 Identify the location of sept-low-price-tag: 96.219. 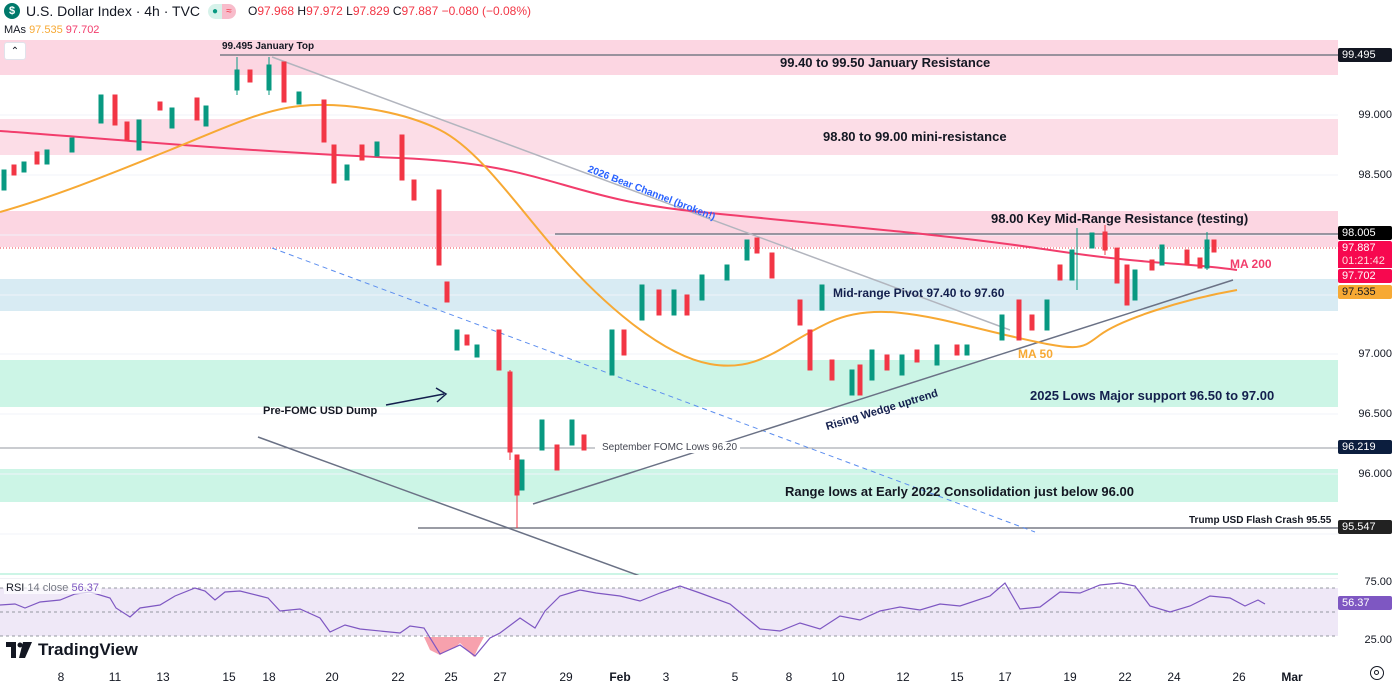
(1365, 447).